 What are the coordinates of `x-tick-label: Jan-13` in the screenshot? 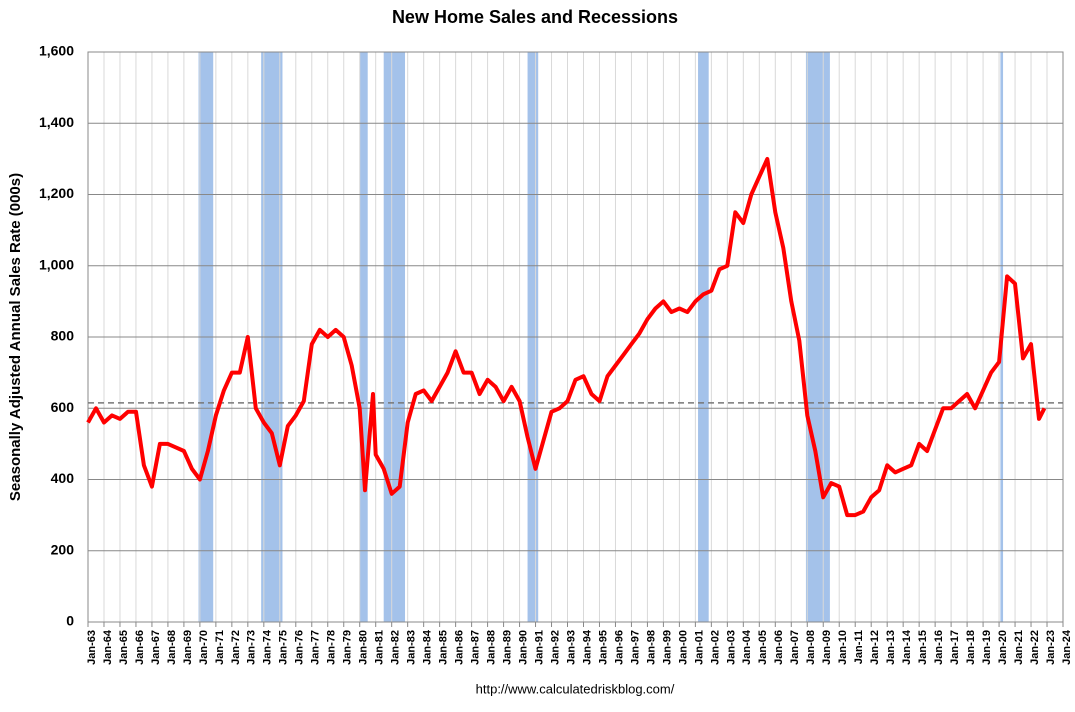 It's located at (891, 647).